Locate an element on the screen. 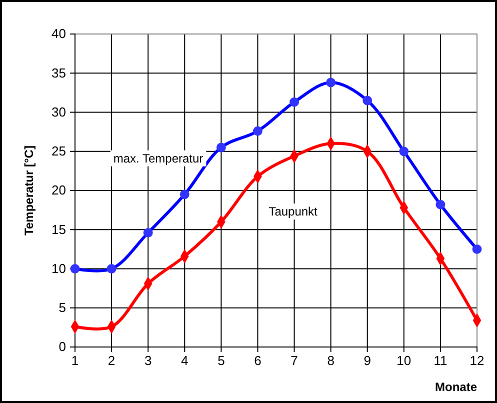  y-tick-label: 35 is located at coordinates (59, 72).